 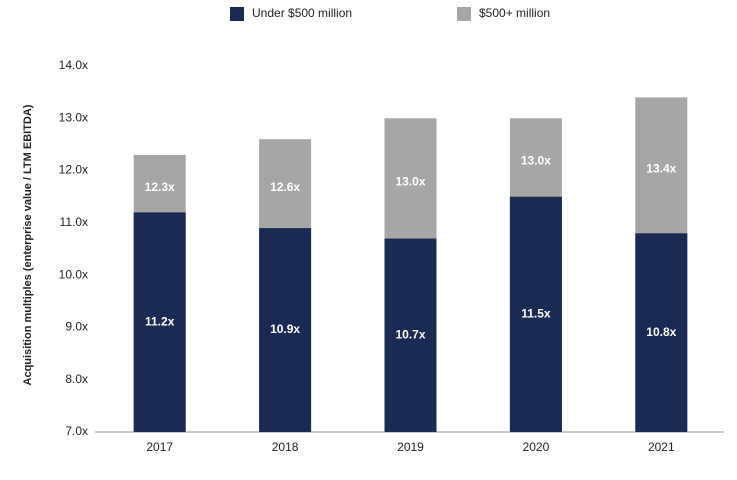 What do you see at coordinates (73, 65) in the screenshot?
I see `y-tick-label: 14.0x` at bounding box center [73, 65].